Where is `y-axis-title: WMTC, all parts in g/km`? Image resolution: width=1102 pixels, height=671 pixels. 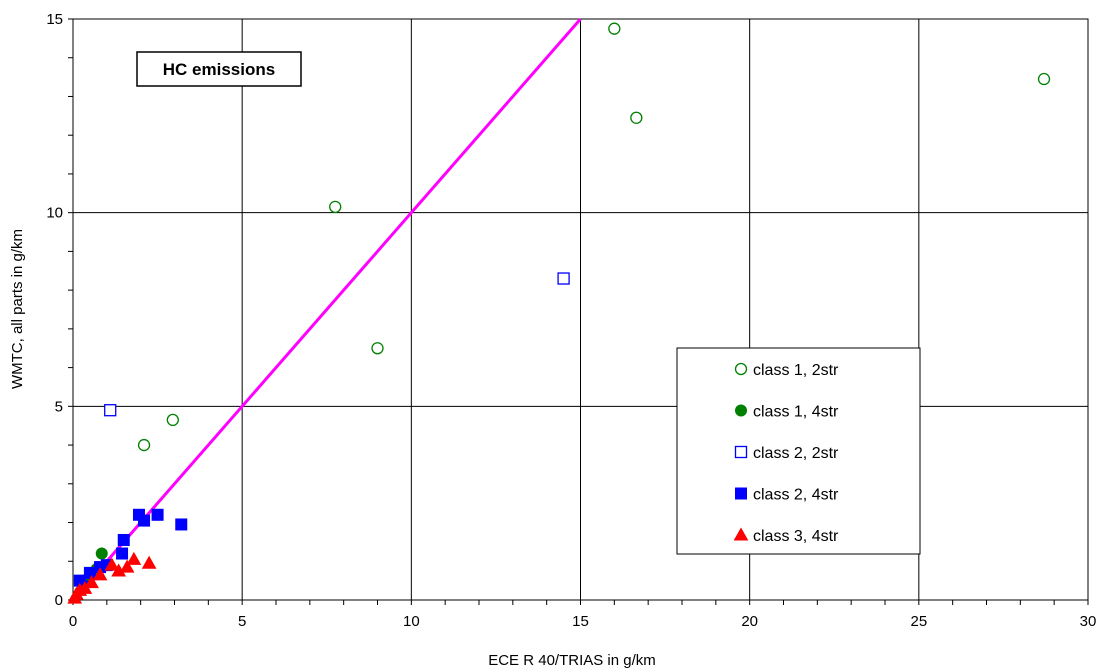 y-axis-title: WMTC, all parts in g/km is located at coordinates (17, 309).